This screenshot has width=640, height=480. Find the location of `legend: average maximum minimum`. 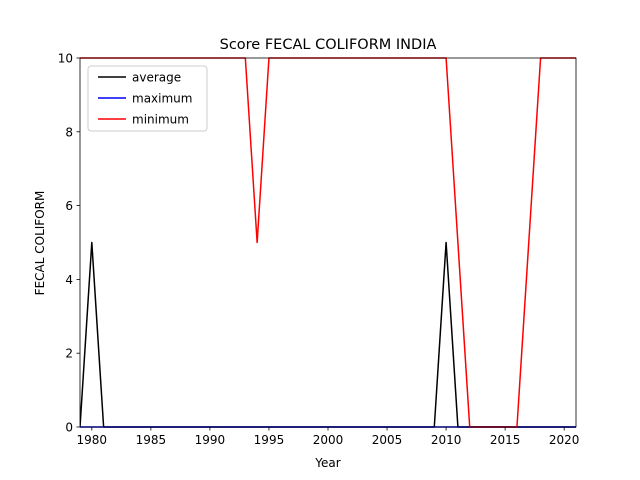

legend: average maximum minimum is located at coordinates (147, 98).